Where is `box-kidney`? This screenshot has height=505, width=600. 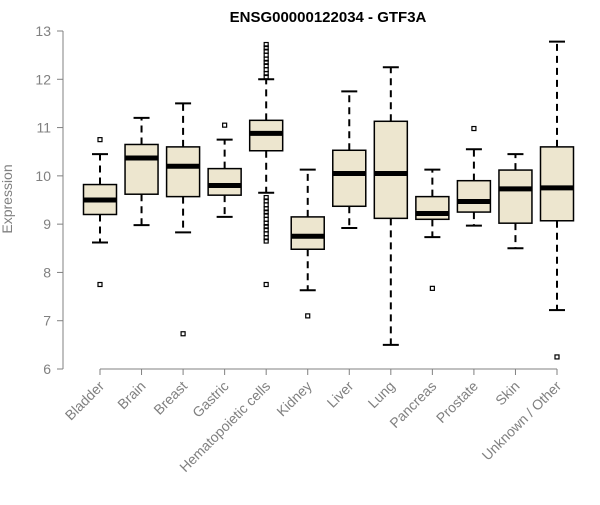 box-kidney is located at coordinates (307, 243).